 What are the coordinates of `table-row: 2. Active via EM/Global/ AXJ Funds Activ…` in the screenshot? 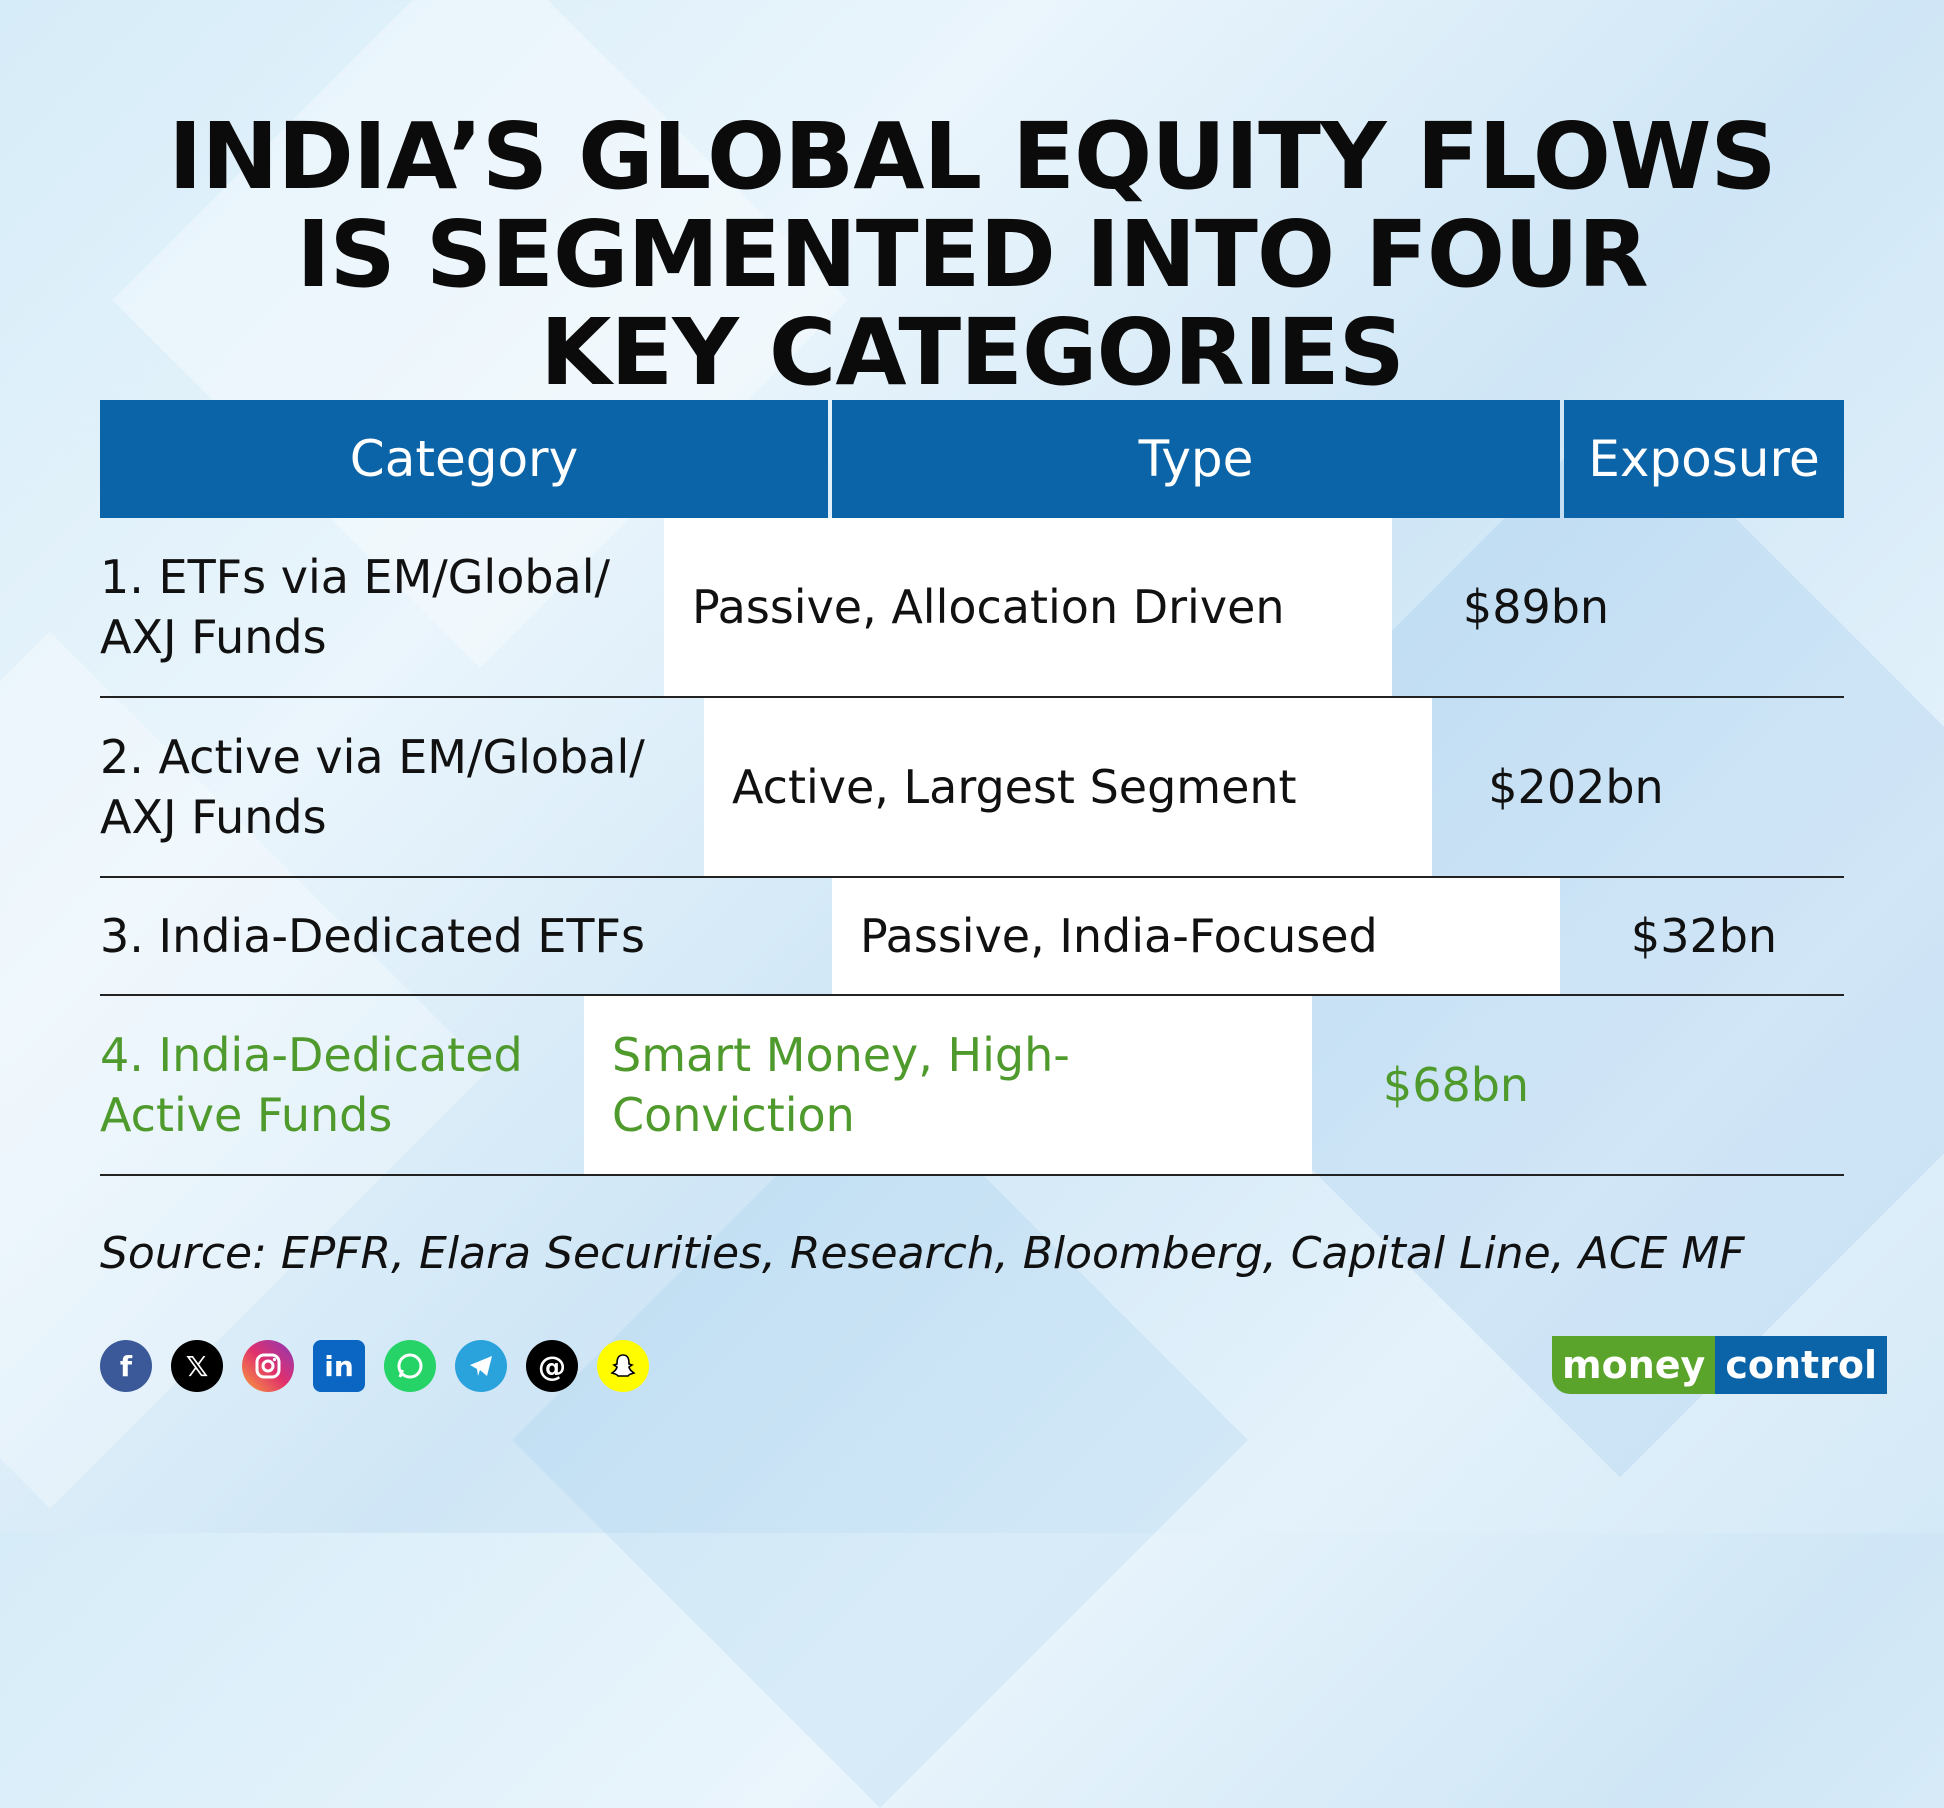 It's located at (972, 788).